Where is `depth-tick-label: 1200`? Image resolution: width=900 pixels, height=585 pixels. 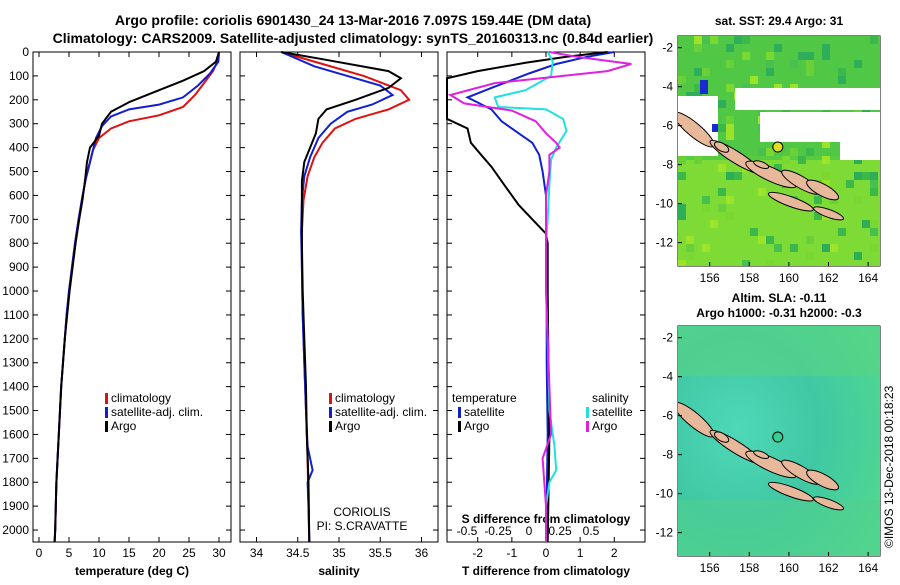
depth-tick-label: 1200 is located at coordinates (15, 339).